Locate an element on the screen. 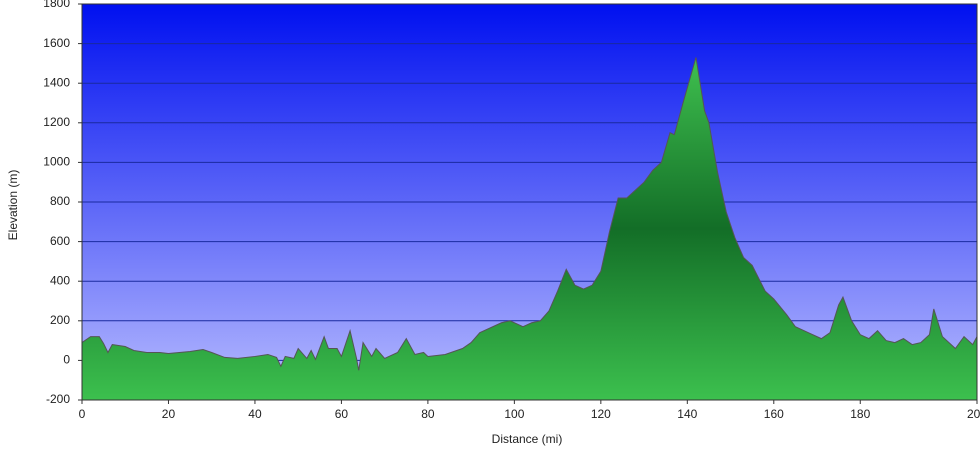 The image size is (980, 455). x-tick-label: 60 is located at coordinates (342, 414).